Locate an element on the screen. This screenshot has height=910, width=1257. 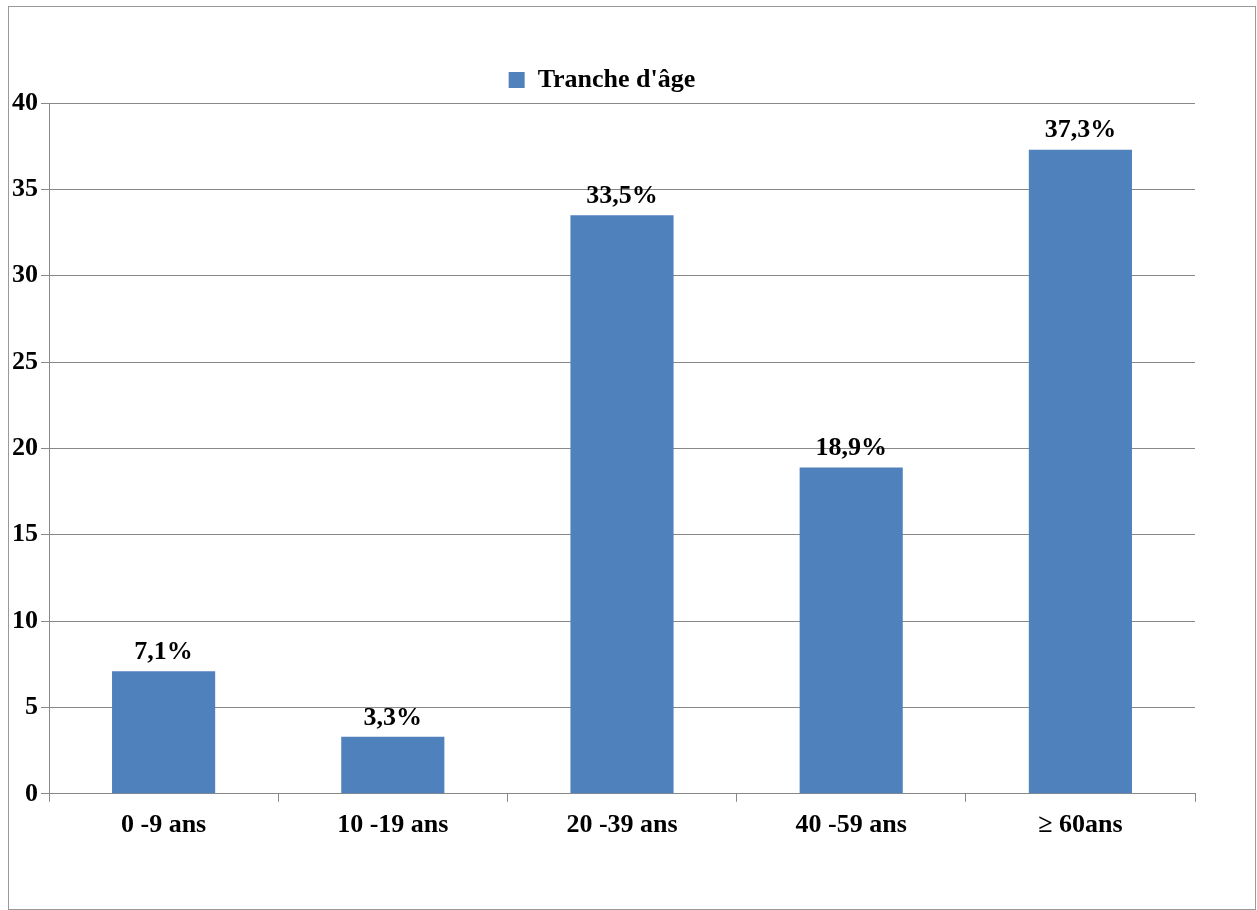
x-tick-label: 10 -19 ans is located at coordinates (393, 824).